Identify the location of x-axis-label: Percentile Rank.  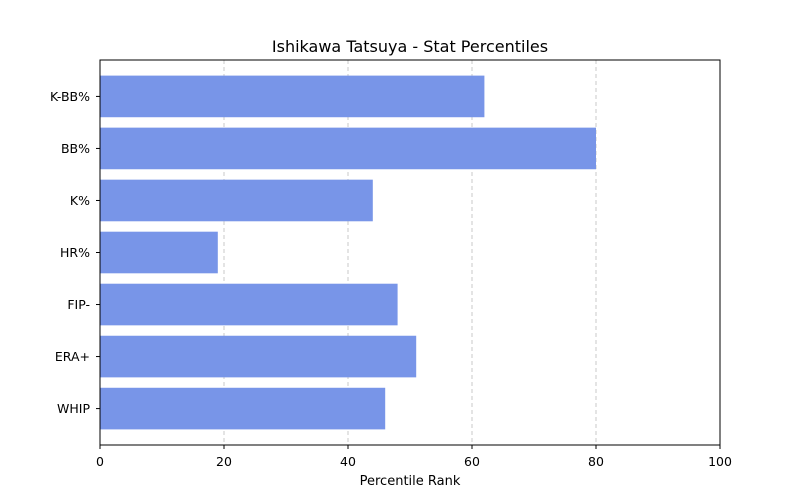
(410, 481).